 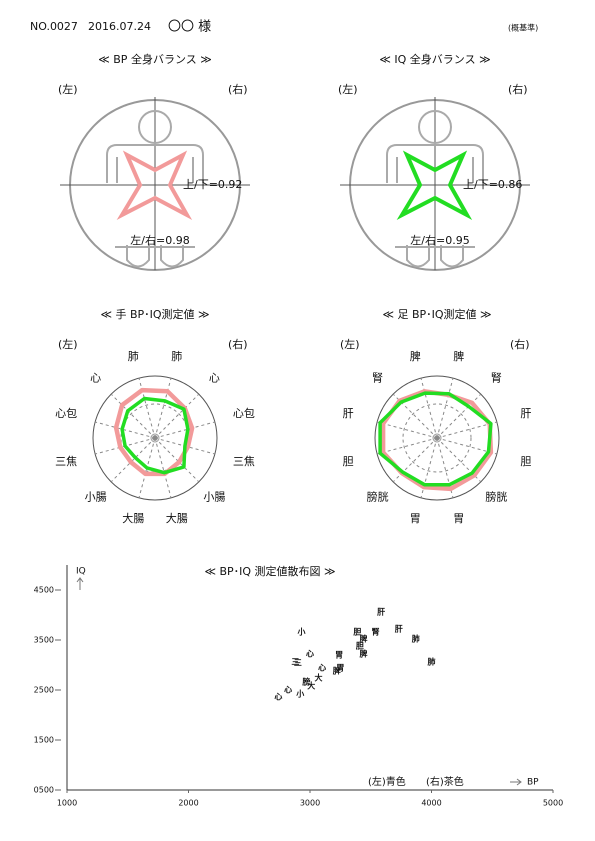 I want to click on client-name: 〇〇 様, so click(x=189, y=27).